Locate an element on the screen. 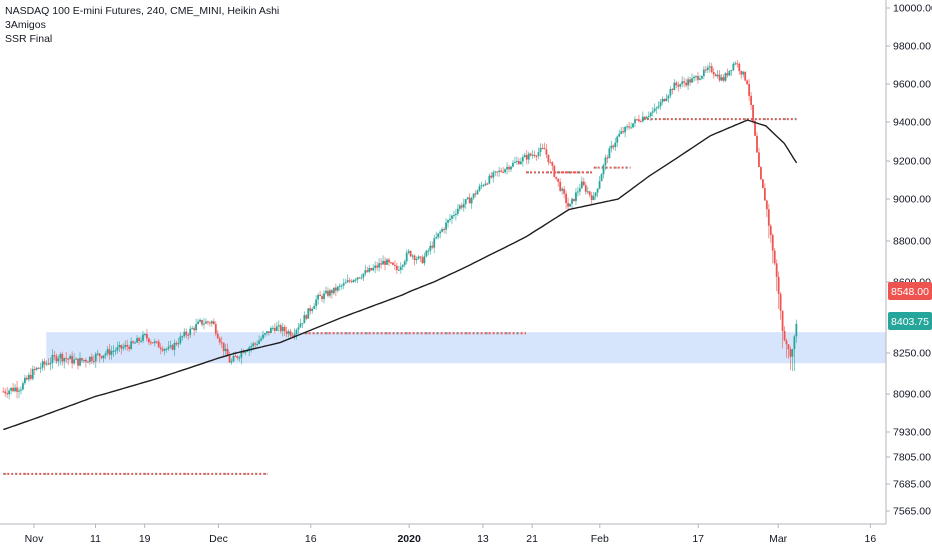 The image size is (932, 550). indicator-3amigos: 3Amigos is located at coordinates (25, 25).